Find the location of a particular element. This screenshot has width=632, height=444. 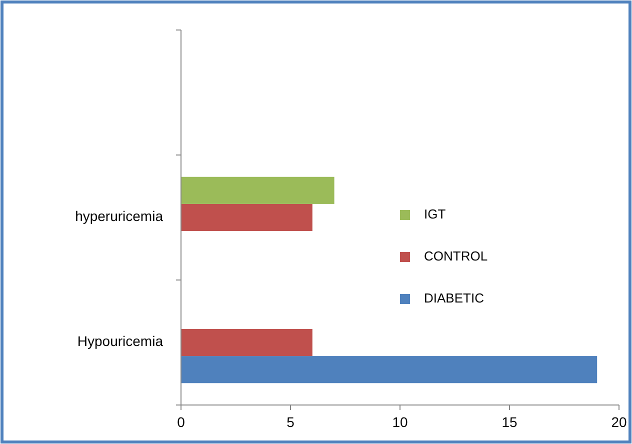

x-tick-label: 5 is located at coordinates (290, 422).